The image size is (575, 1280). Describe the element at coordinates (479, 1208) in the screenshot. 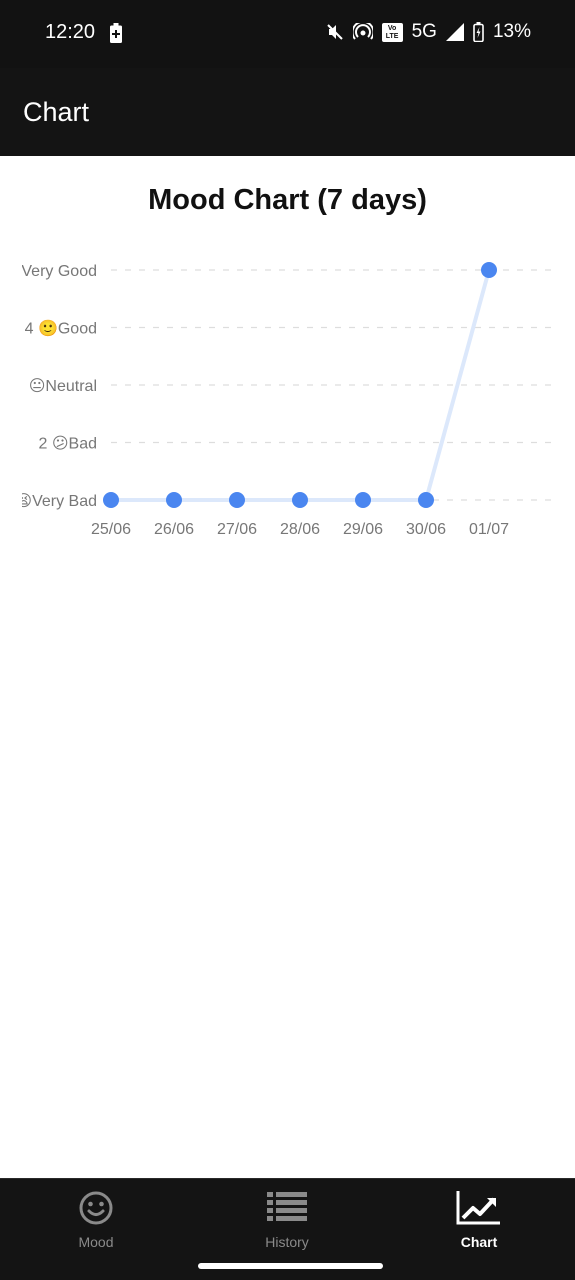

I see `trending-up-icon` at that location.